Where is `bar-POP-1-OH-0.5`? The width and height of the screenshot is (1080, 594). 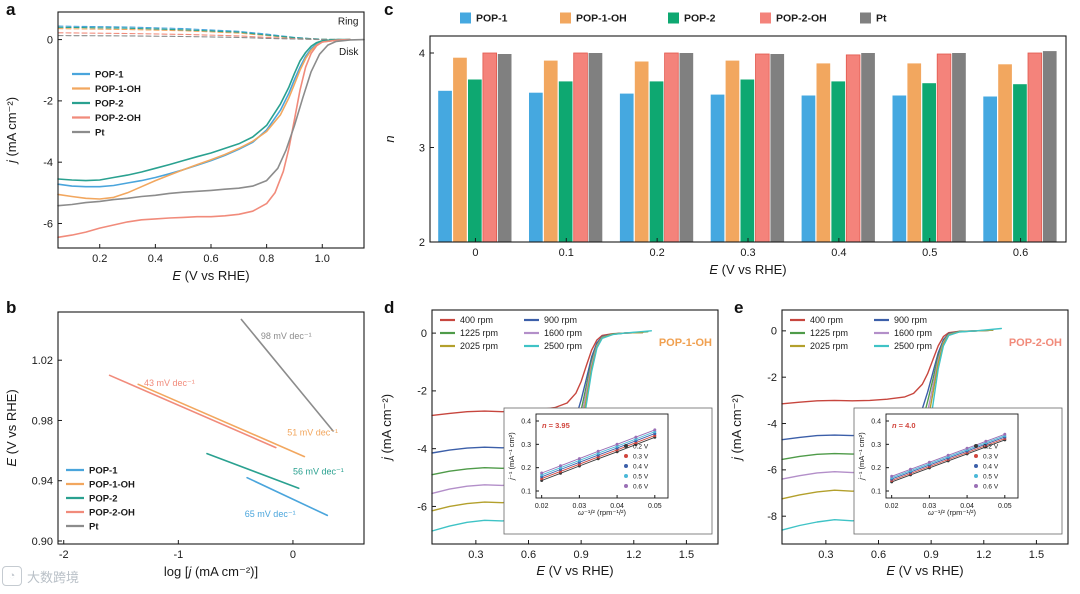
bar-POP-1-OH-0.5 is located at coordinates (914, 153).